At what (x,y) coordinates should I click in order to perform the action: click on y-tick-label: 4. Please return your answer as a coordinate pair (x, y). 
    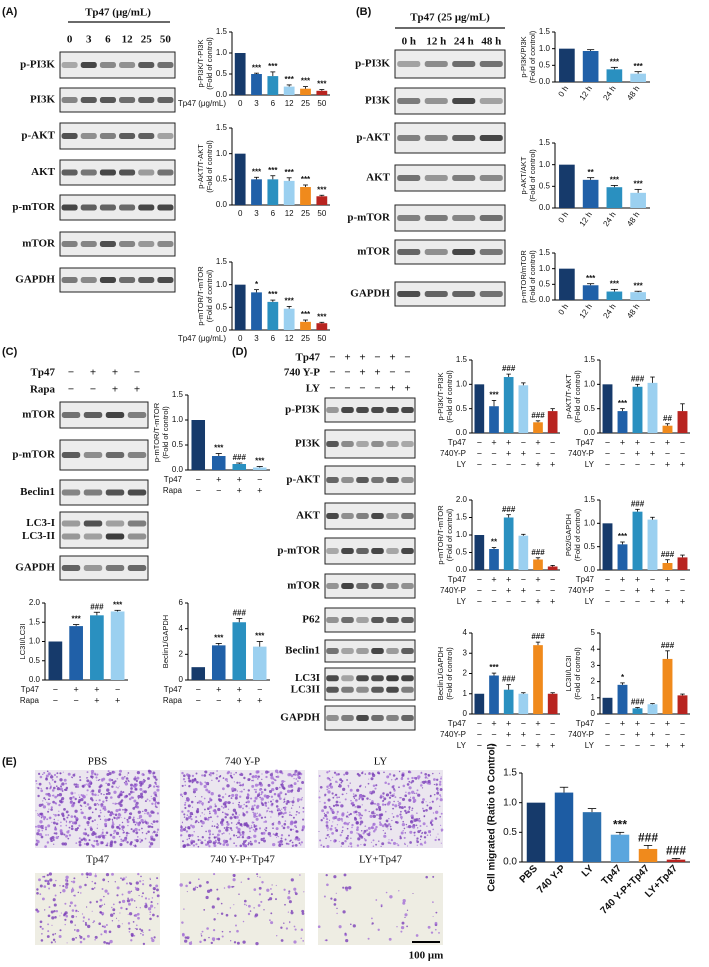
    Looking at the image, I should click on (465, 632).